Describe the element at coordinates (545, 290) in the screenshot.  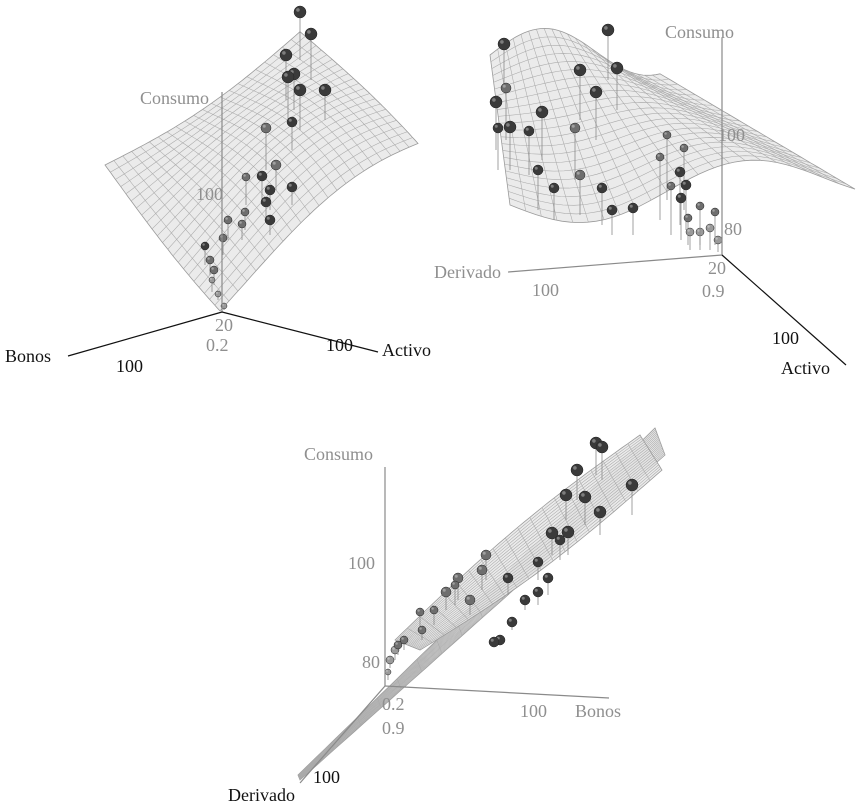
I see `panel-2-x-tick-100: 100` at that location.